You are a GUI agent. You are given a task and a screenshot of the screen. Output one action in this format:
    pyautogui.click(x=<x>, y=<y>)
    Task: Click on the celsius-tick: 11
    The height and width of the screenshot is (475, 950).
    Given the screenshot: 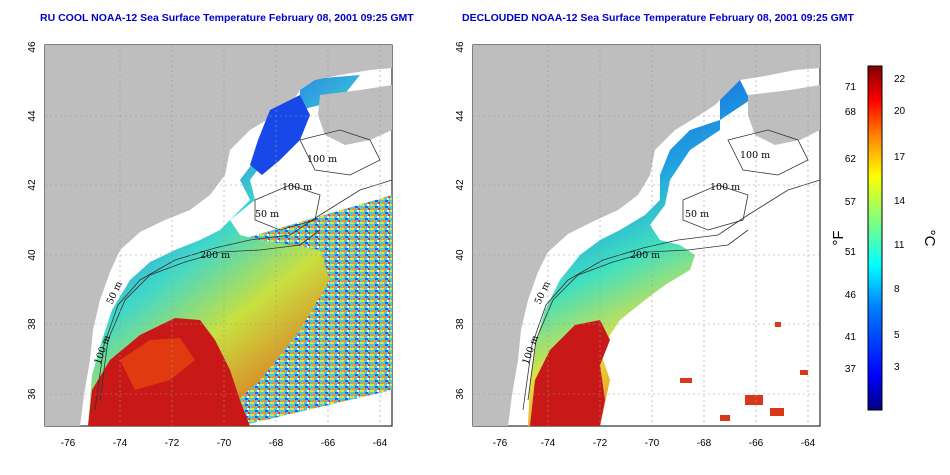 What is the action you would take?
    pyautogui.click(x=899, y=245)
    